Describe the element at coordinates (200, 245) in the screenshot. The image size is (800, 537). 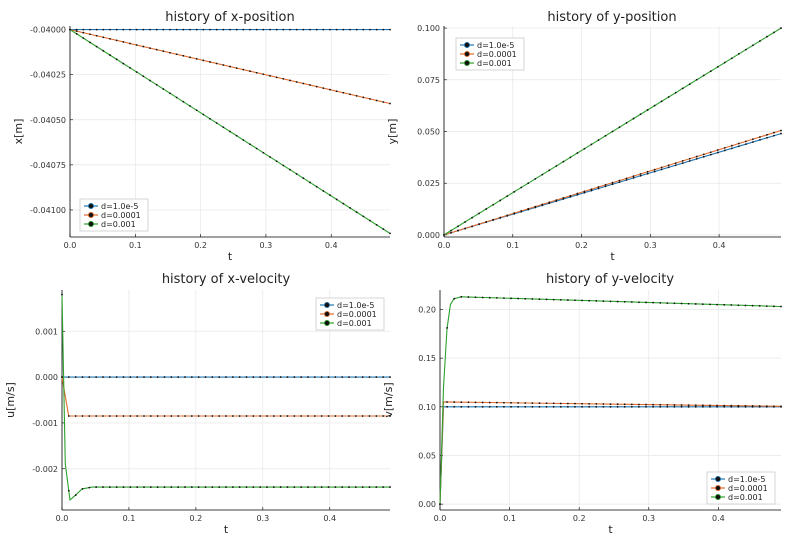
I see `x-tick-label: 0.2` at that location.